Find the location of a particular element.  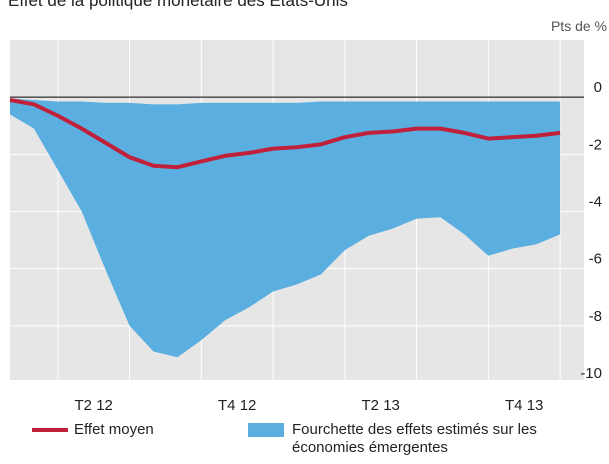

y-axis-label: Pts de % is located at coordinates (579, 26).